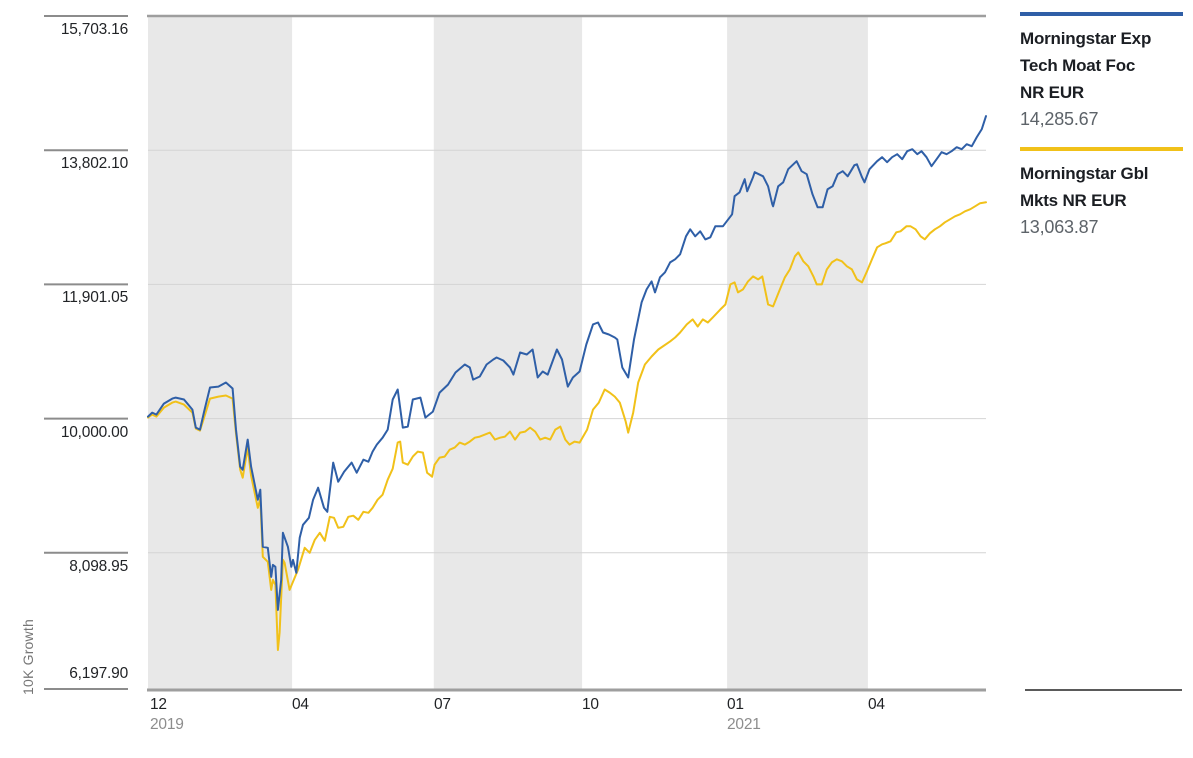 The image size is (1193, 758). Describe the element at coordinates (1101, 149) in the screenshot. I see `legend-swatch-gbl-mkts` at that location.